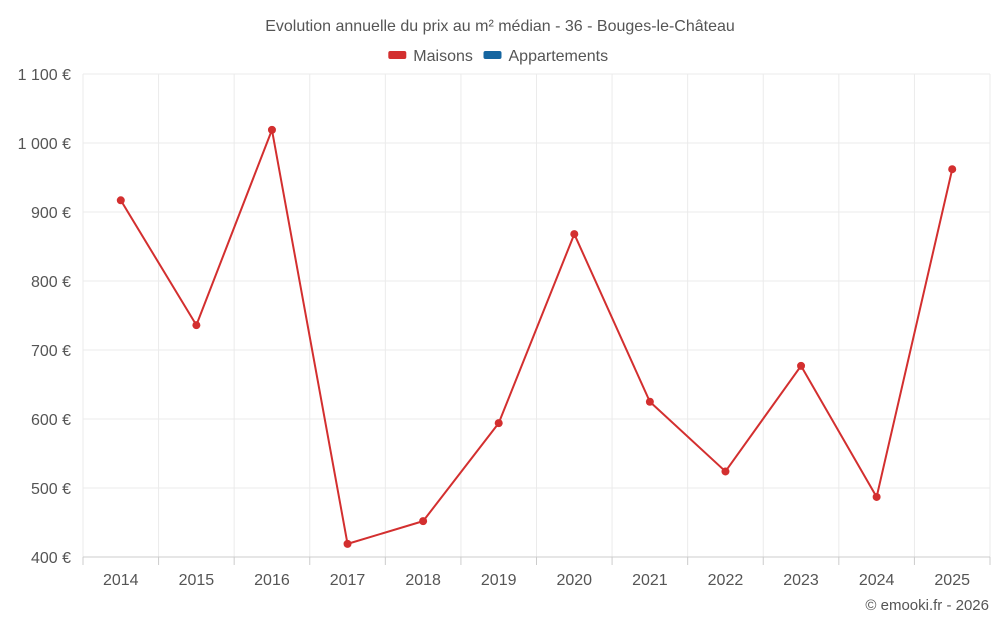 This screenshot has width=1000, height=625. Describe the element at coordinates (574, 580) in the screenshot. I see `x-tick-label: 2020` at that location.